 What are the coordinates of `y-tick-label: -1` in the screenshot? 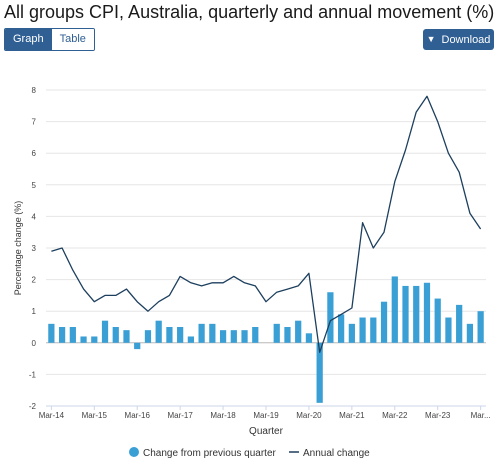 It's located at (33, 374).